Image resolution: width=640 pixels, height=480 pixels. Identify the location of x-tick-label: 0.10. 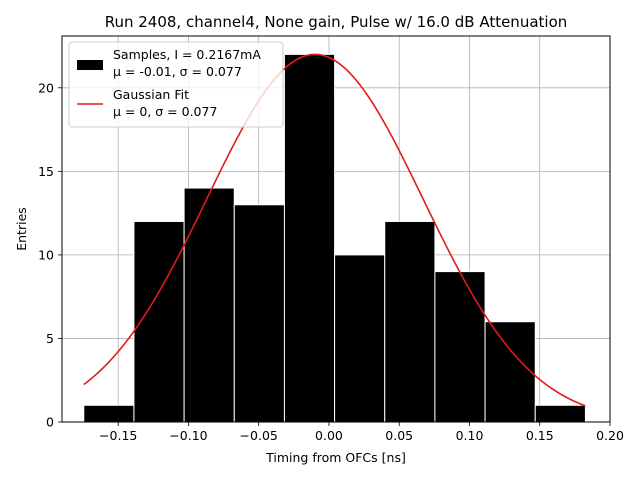
(470, 435).